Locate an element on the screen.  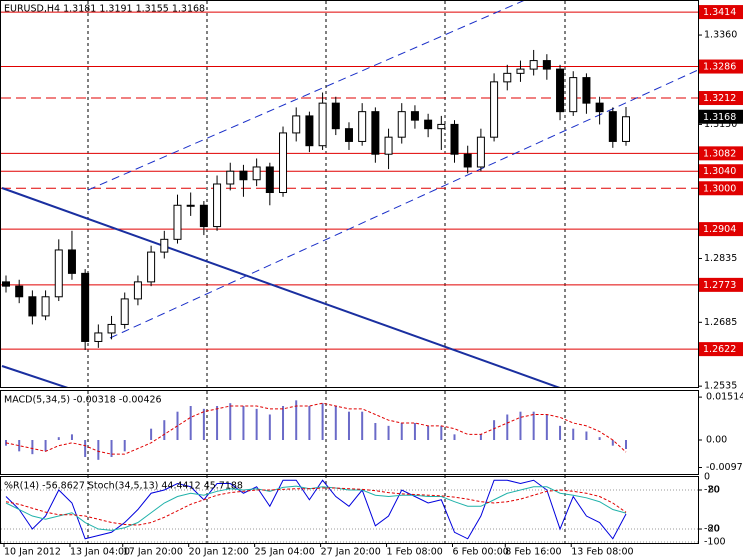
y-tick-label: -20 is located at coordinates (712, 490).